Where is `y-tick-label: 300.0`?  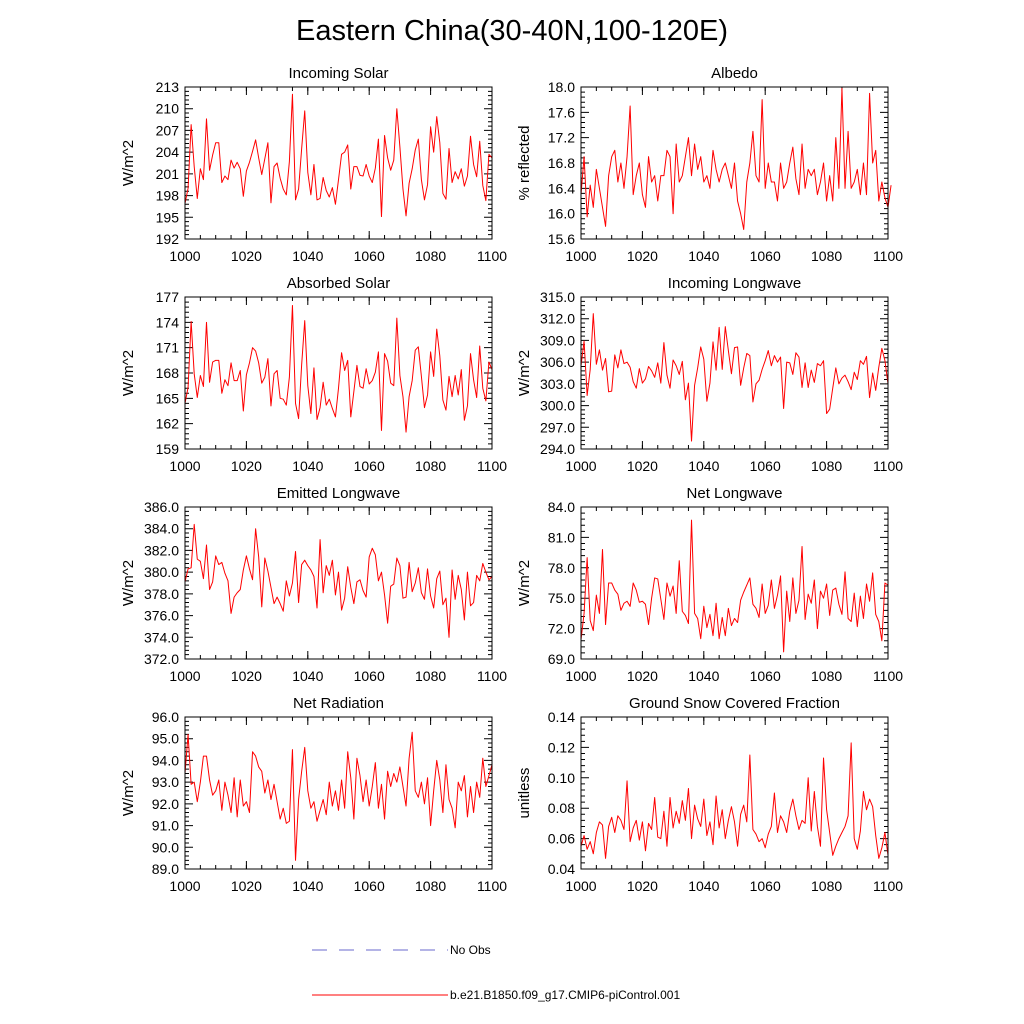 y-tick-label: 300.0 is located at coordinates (557, 406).